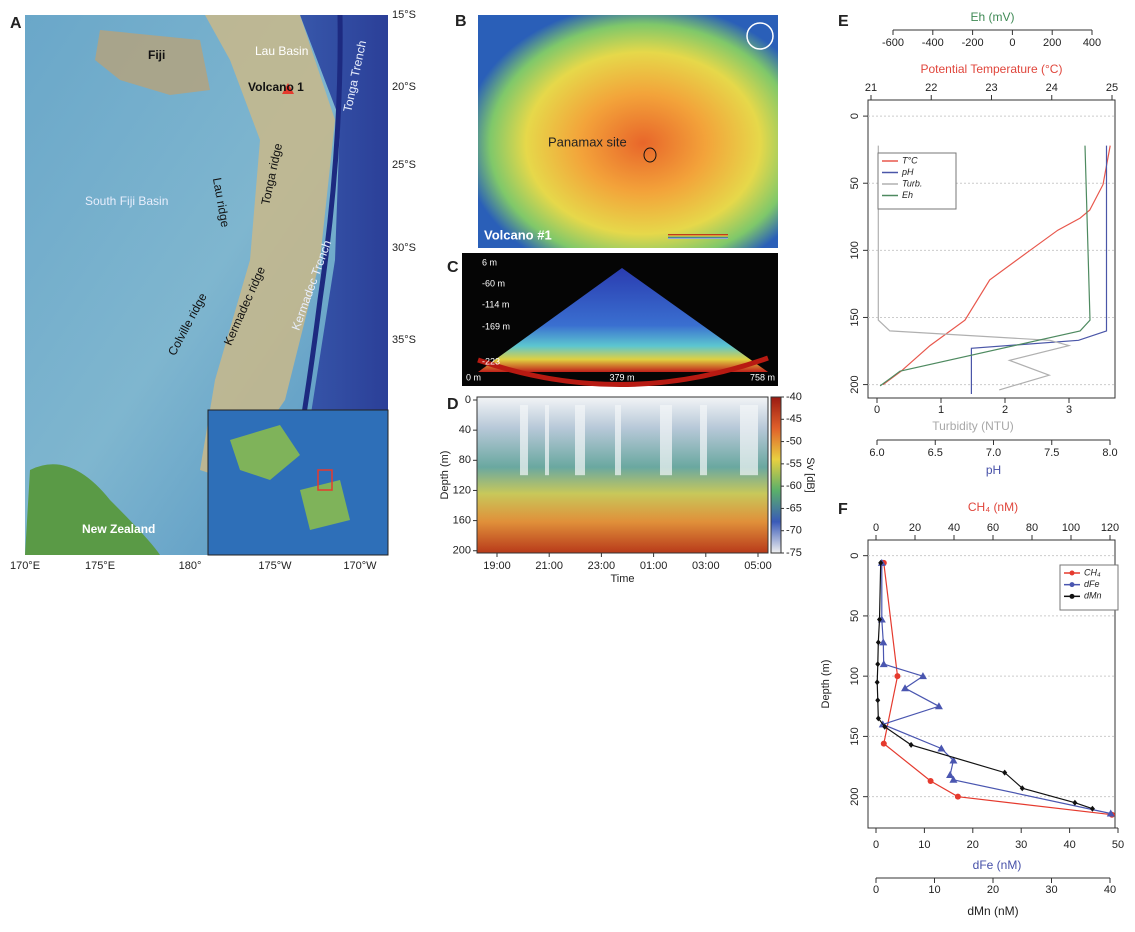  What do you see at coordinates (997, 865) in the screenshot?
I see `axis-title: dFe (nM)` at bounding box center [997, 865].